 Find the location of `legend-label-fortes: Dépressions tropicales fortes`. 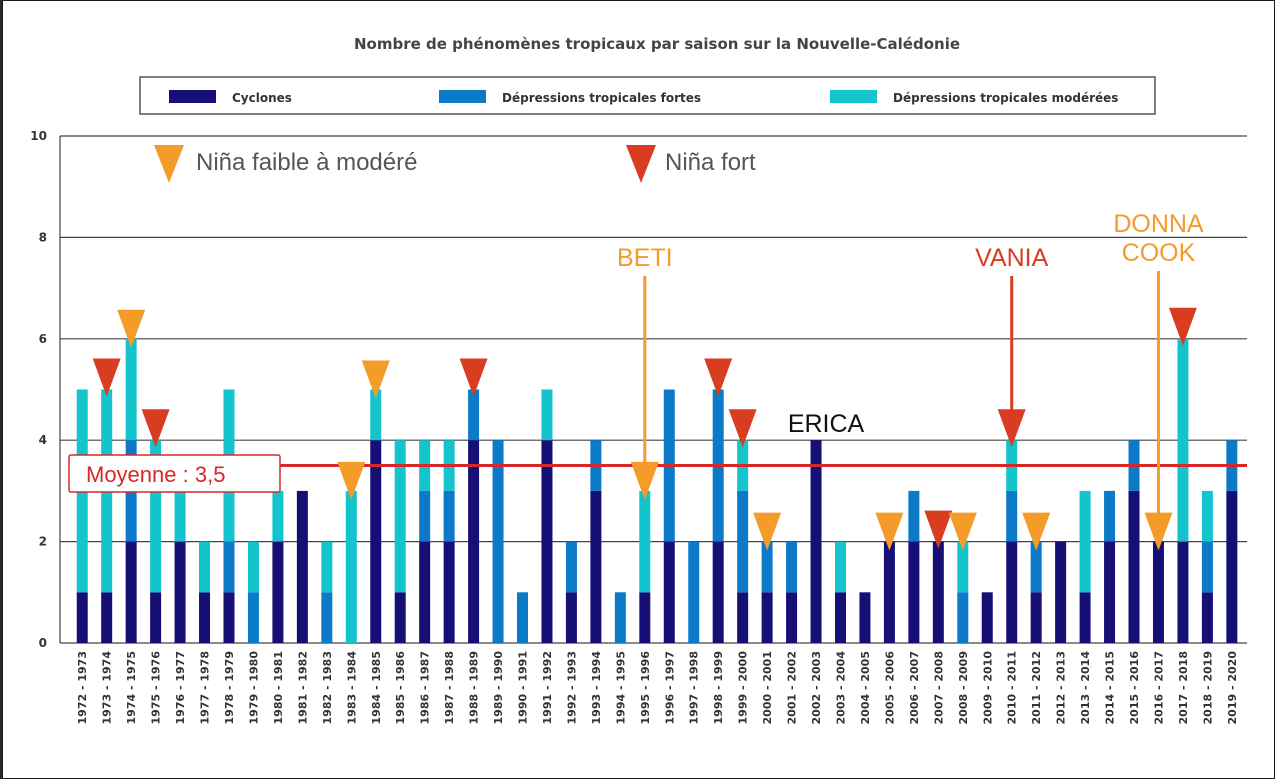

legend-label-fortes: Dépressions tropicales fortes is located at coordinates (601, 98).